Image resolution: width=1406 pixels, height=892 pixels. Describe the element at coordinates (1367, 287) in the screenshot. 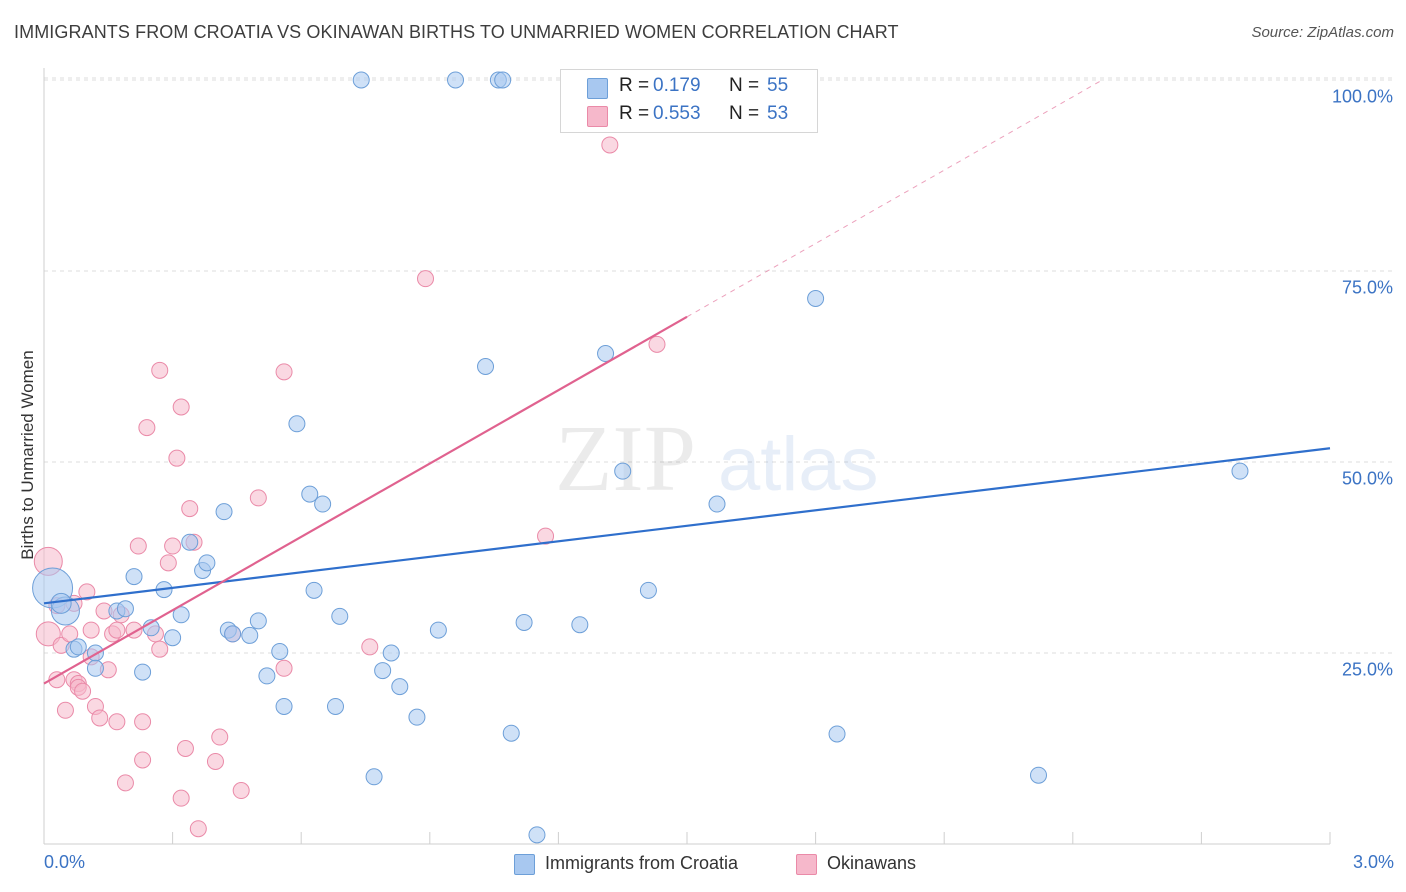

I see `y-tick-75: 75.0%` at that location.